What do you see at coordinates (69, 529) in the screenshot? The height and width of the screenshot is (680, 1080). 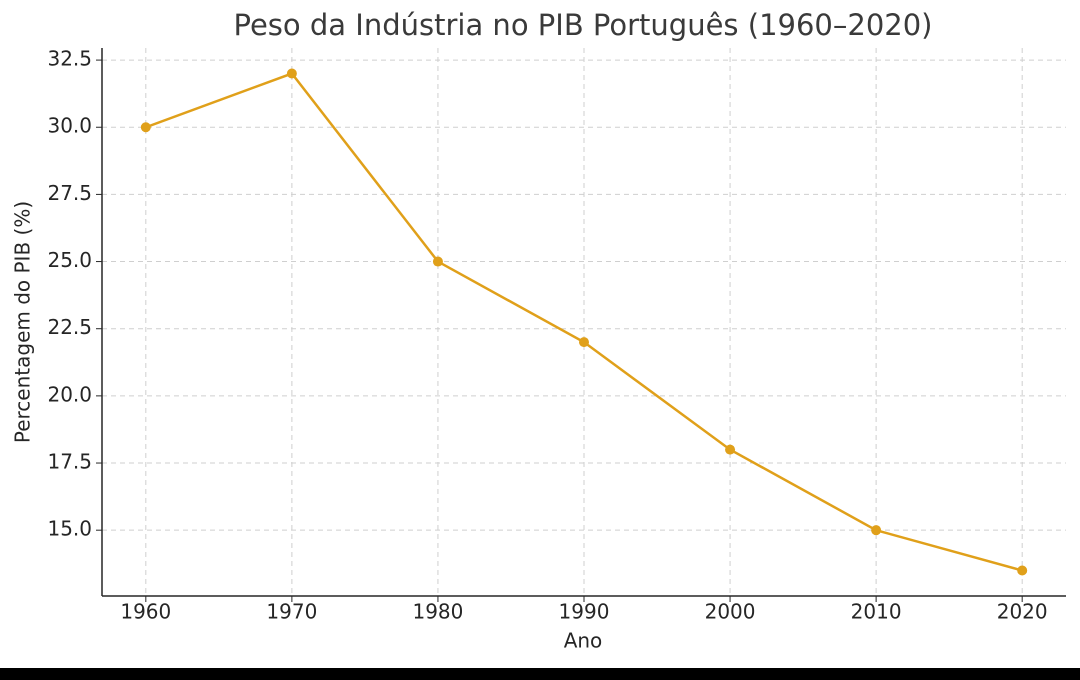 I see `y-tick-label: 15.0` at bounding box center [69, 529].